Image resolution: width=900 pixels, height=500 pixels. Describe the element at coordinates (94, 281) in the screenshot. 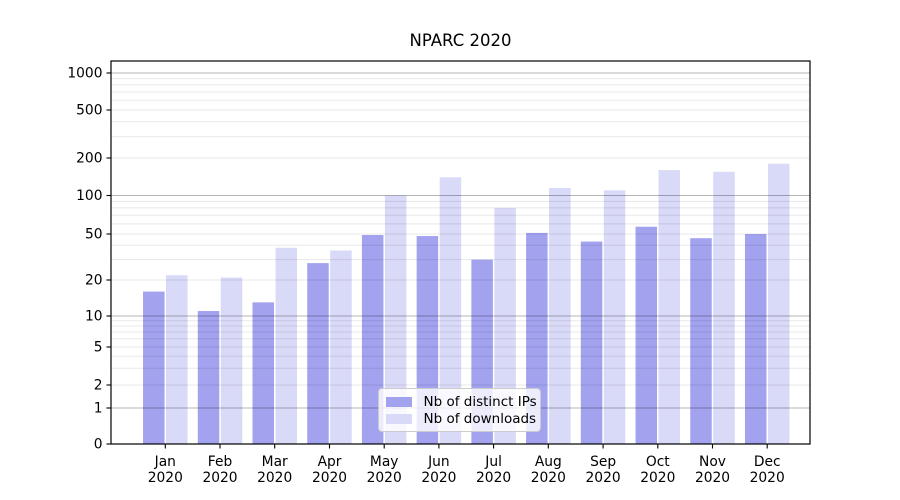

I see `y-tick-label-20: 20` at that location.